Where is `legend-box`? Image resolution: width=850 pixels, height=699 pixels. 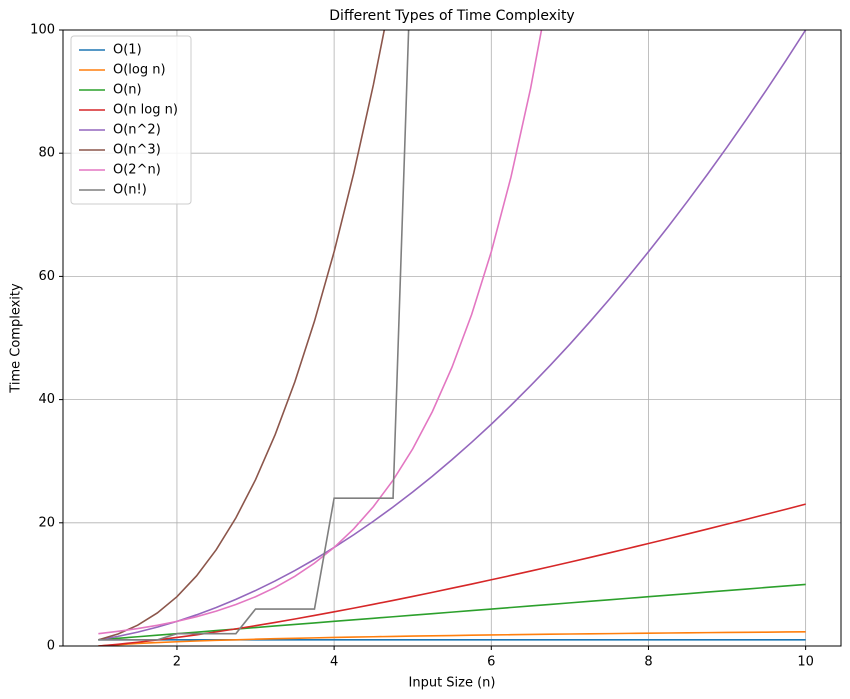 legend-box is located at coordinates (131, 120).